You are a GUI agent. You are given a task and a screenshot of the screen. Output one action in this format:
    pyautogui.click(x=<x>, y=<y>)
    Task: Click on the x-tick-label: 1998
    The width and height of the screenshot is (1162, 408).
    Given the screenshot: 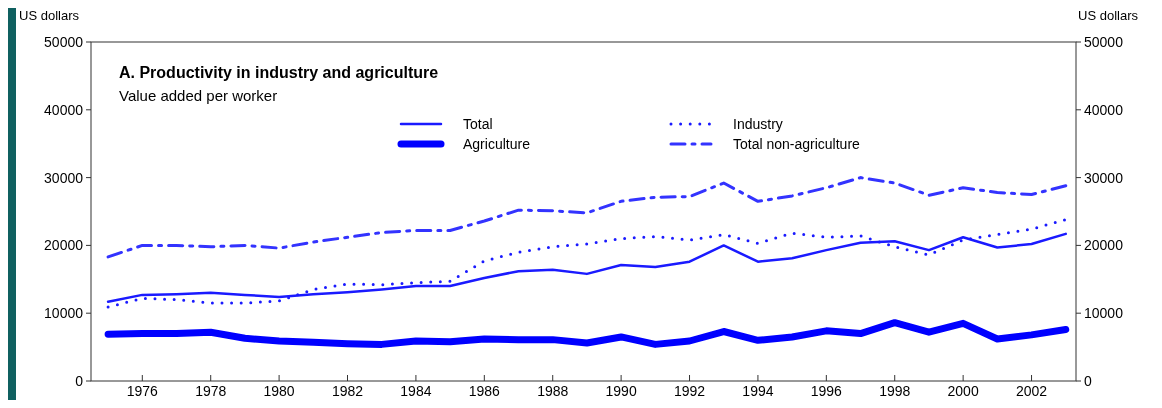 What is the action you would take?
    pyautogui.click(x=895, y=391)
    